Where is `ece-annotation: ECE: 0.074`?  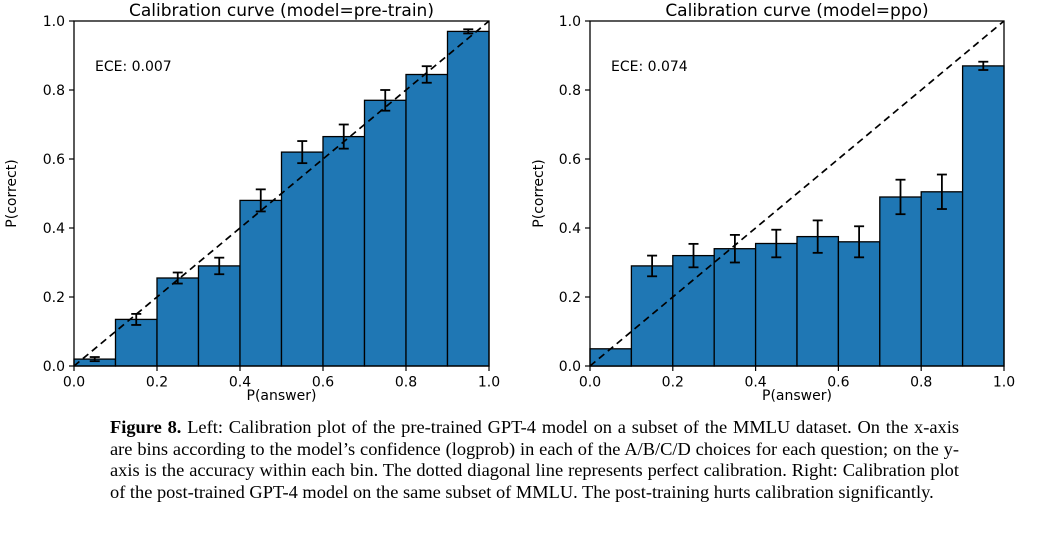
ece-annotation: ECE: 0.074 is located at coordinates (649, 67).